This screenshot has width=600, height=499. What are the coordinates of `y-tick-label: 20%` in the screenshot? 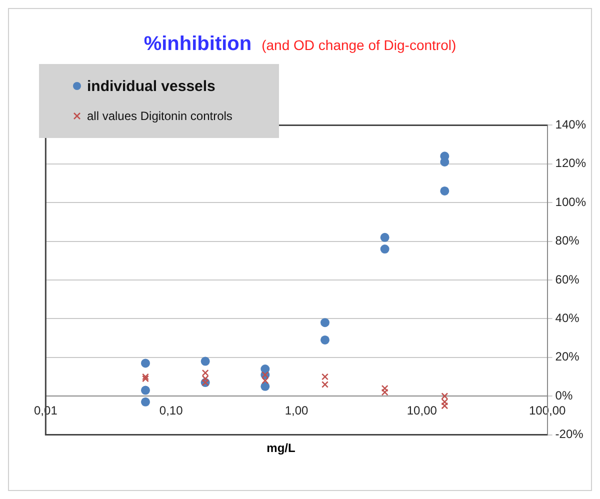 It's located at (567, 357).